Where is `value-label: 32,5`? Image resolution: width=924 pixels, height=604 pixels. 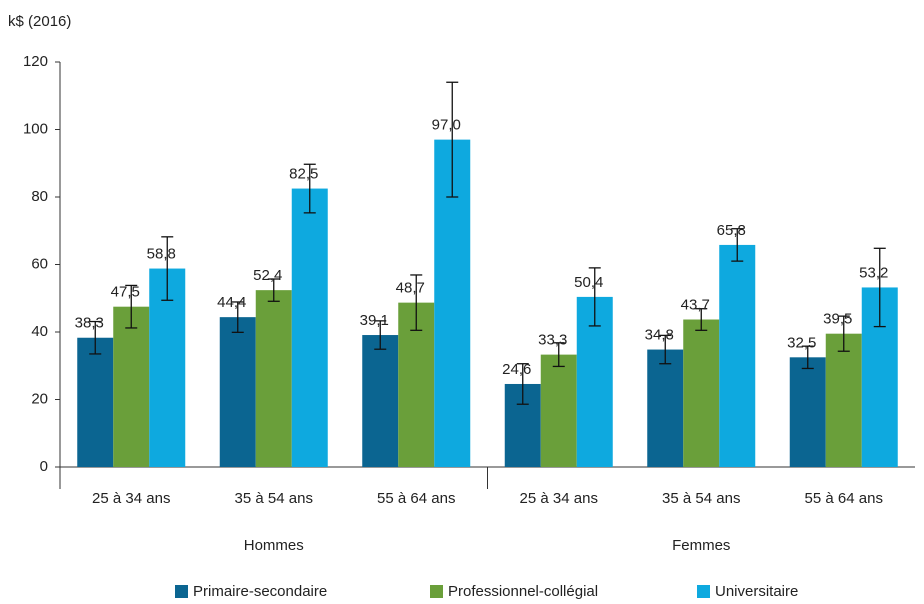 value-label: 32,5 is located at coordinates (801, 342).